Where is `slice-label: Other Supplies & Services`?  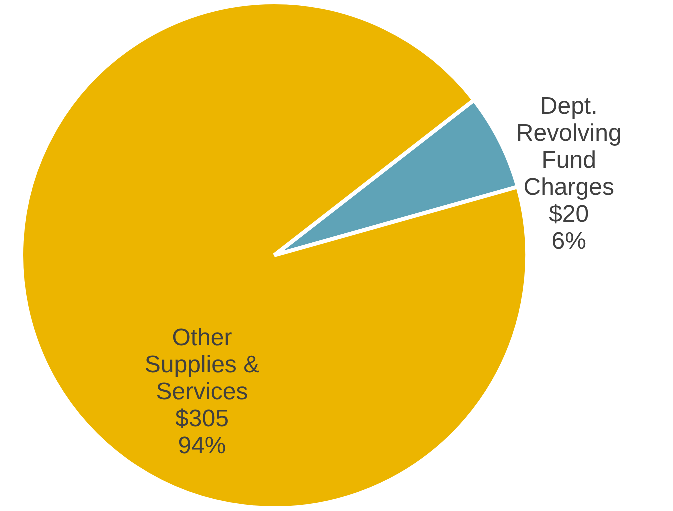
slice-label: Other Supplies & Services is located at coordinates (202, 365).